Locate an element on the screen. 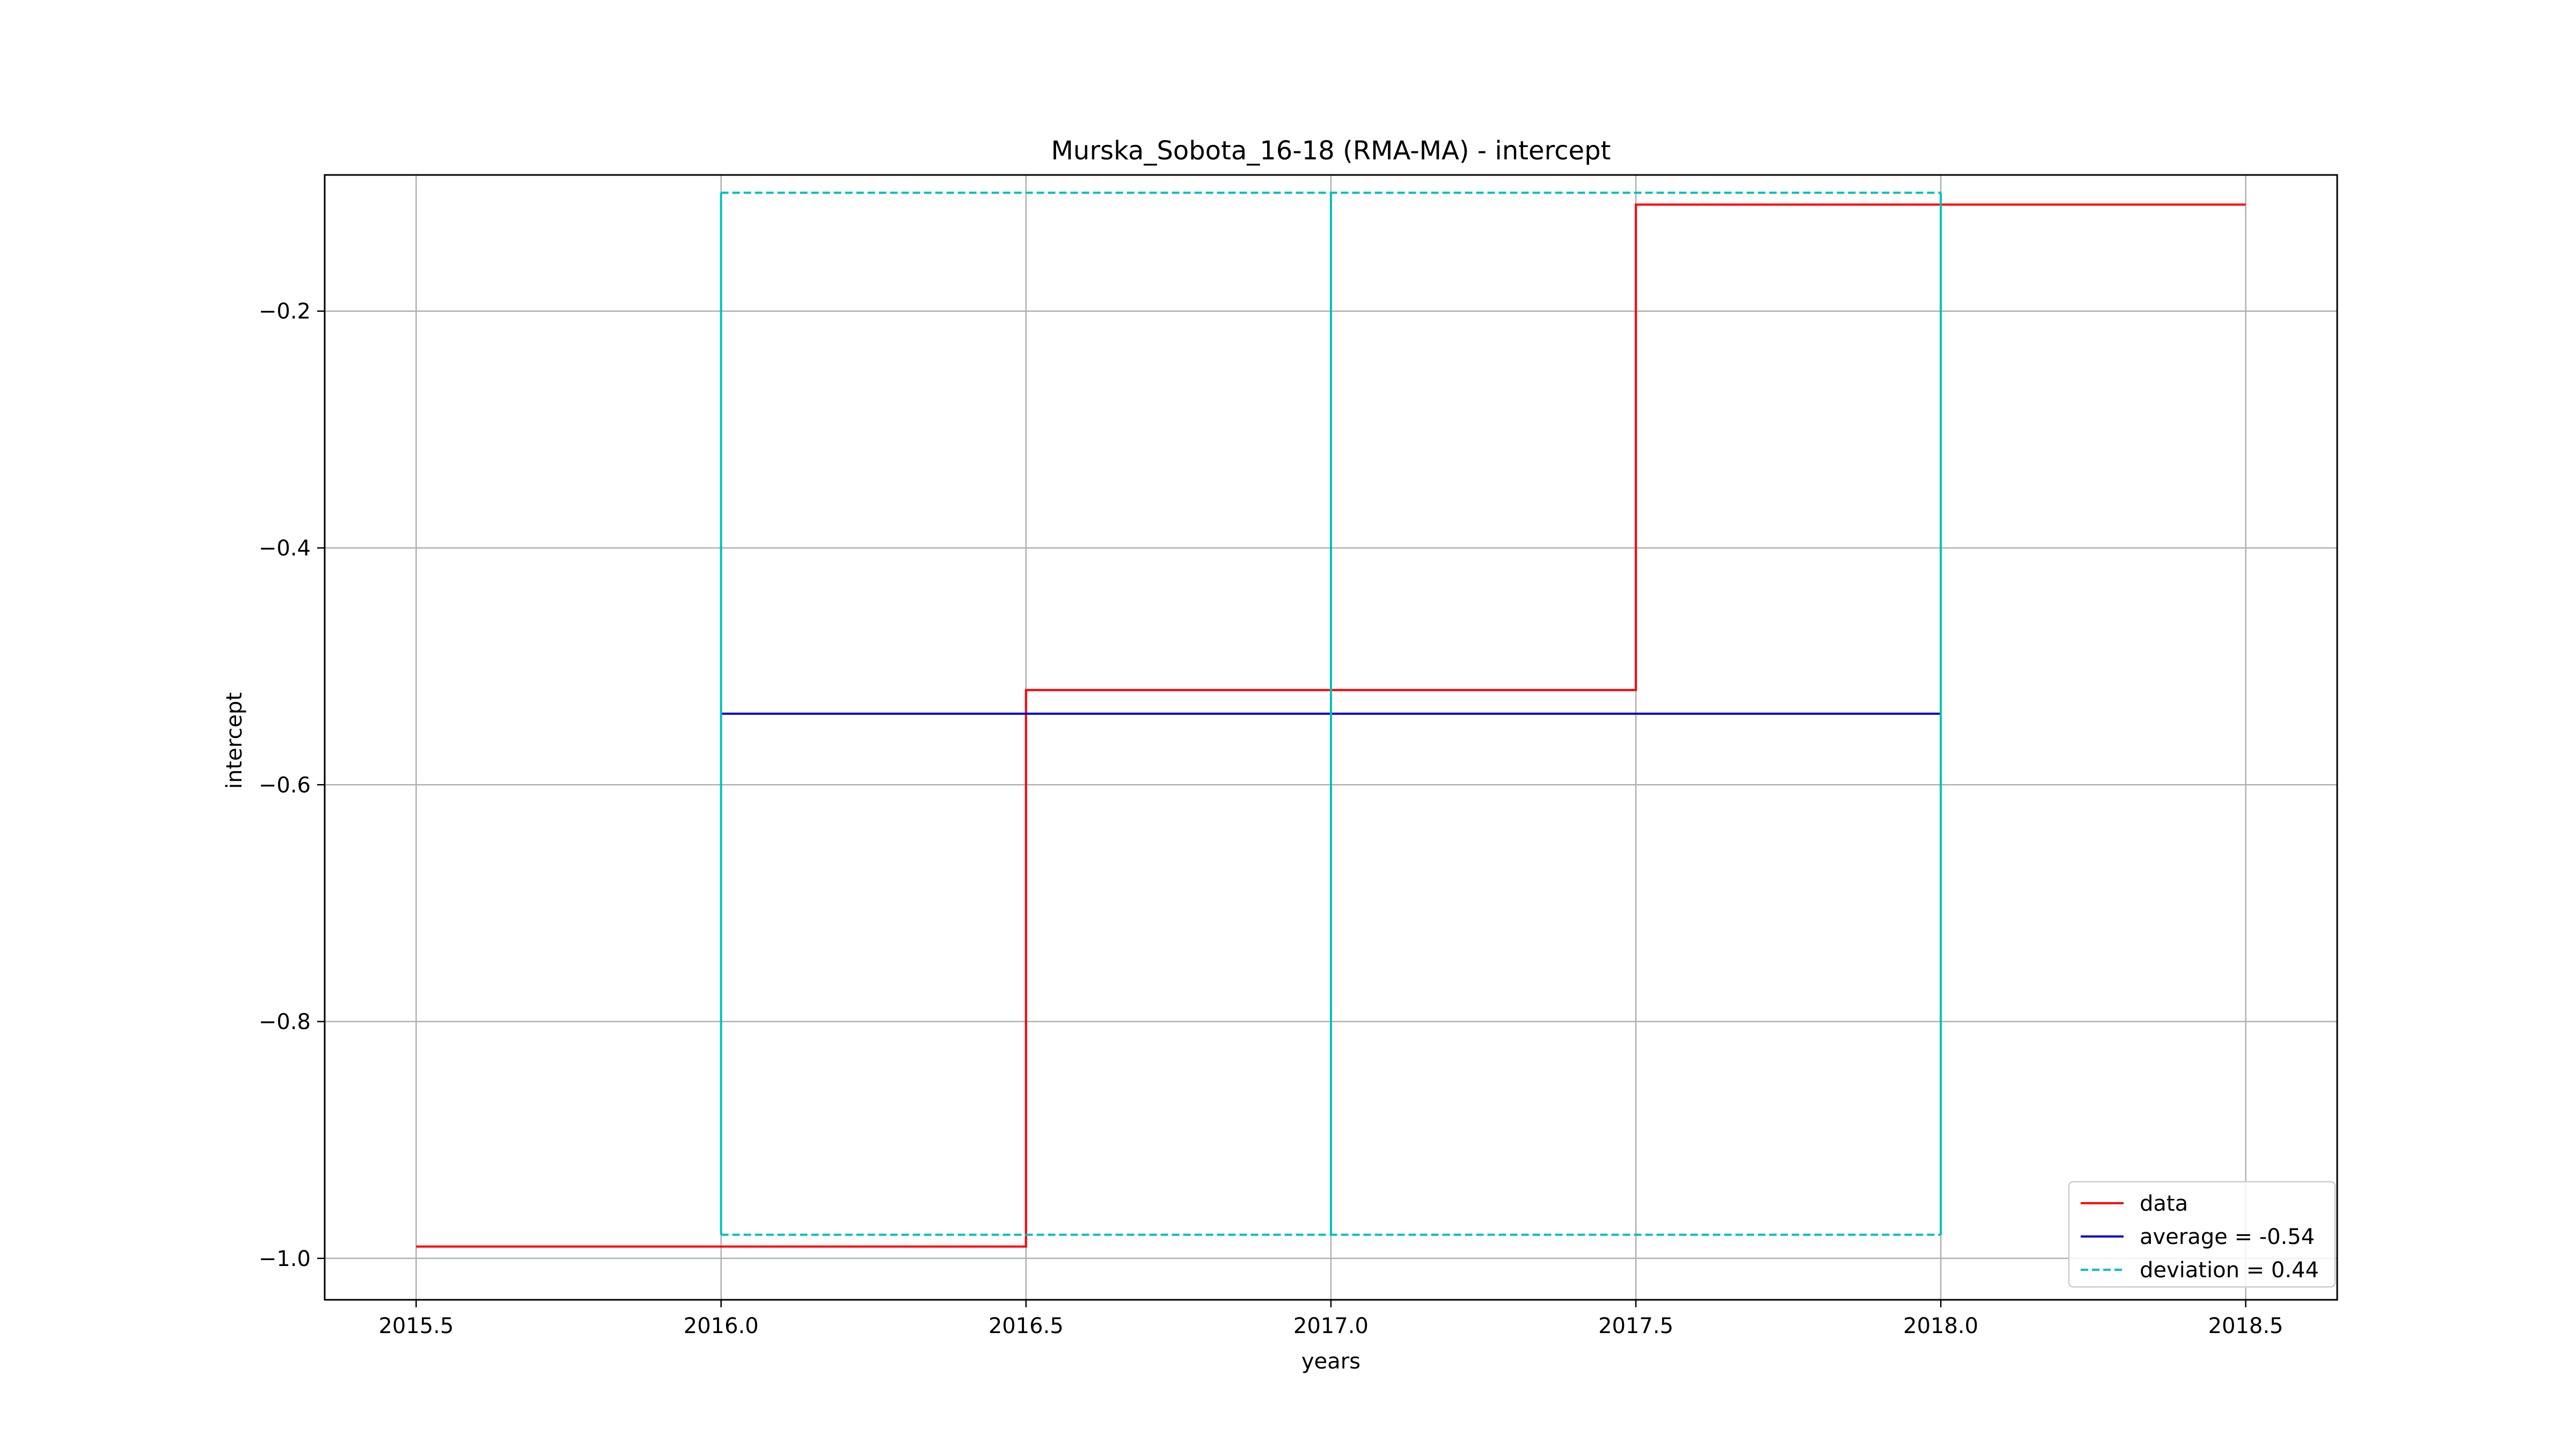 This screenshot has width=2576, height=1449. legend-label: data is located at coordinates (2164, 1203).